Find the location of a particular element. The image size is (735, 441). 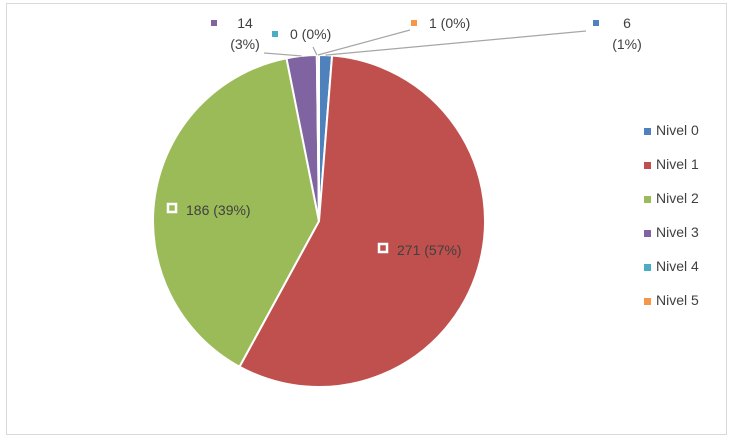

legend-label-nivel-5: Nivel 5 is located at coordinates (677, 300).